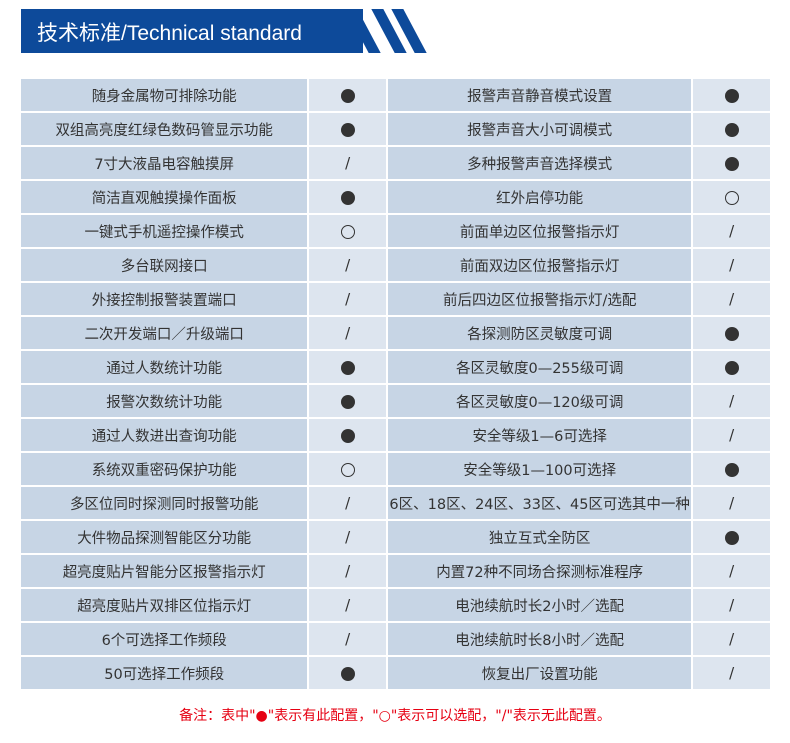 The image size is (790, 743). I want to click on feature-label: 6个可选择工作频段, so click(164, 639).